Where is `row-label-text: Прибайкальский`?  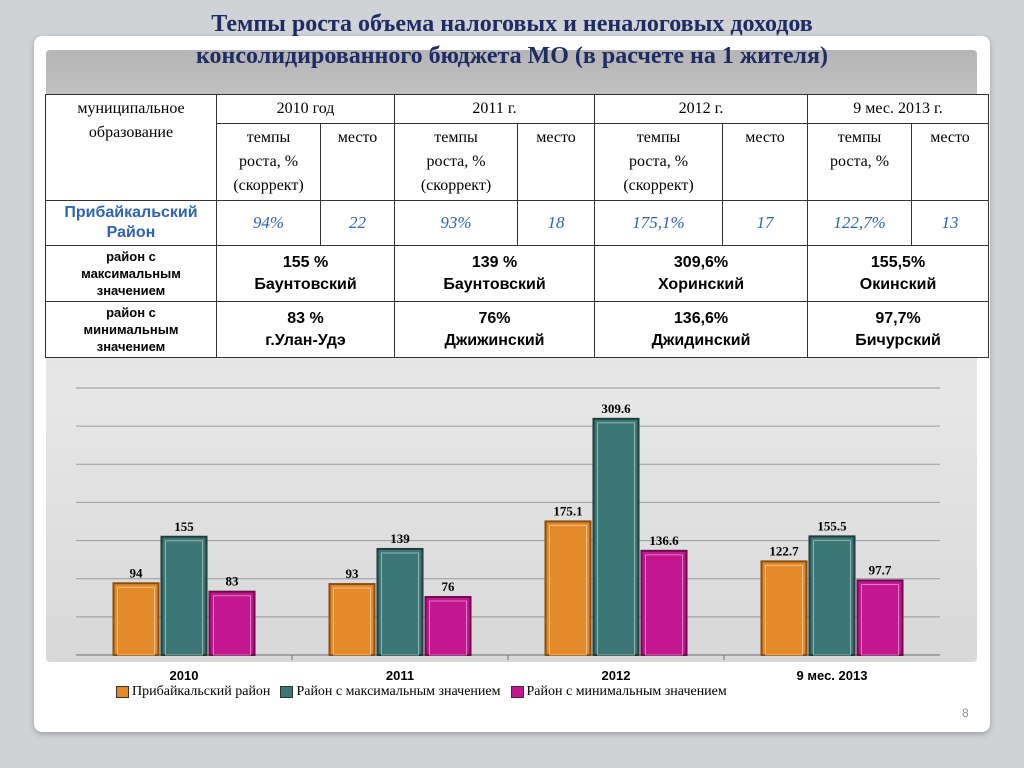
row-label-text: Прибайкальский is located at coordinates (131, 212).